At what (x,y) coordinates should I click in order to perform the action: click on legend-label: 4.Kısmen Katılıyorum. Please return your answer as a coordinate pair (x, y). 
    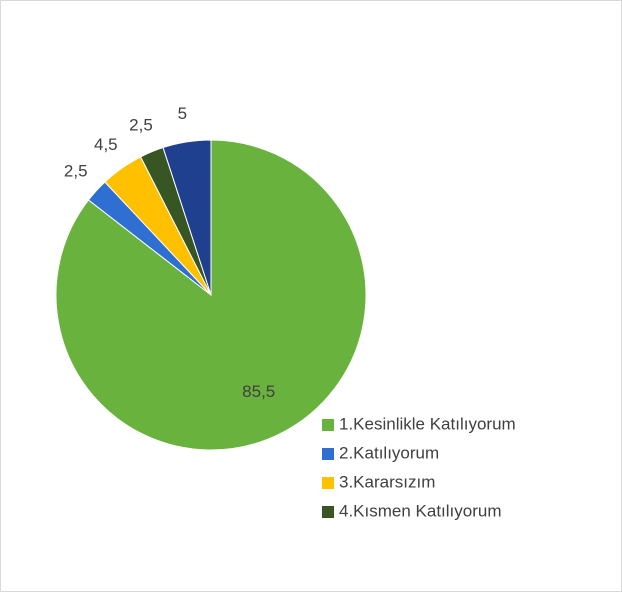
    Looking at the image, I should click on (420, 510).